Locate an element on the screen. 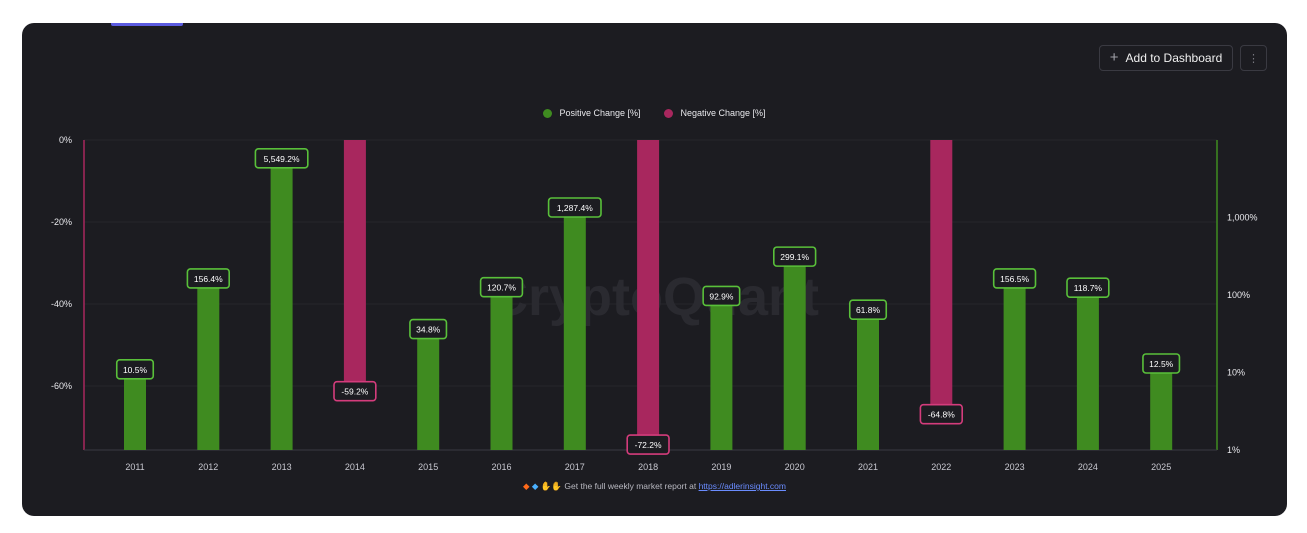 This screenshot has height=533, width=1307. x-tick-label: 2019 is located at coordinates (721, 467).